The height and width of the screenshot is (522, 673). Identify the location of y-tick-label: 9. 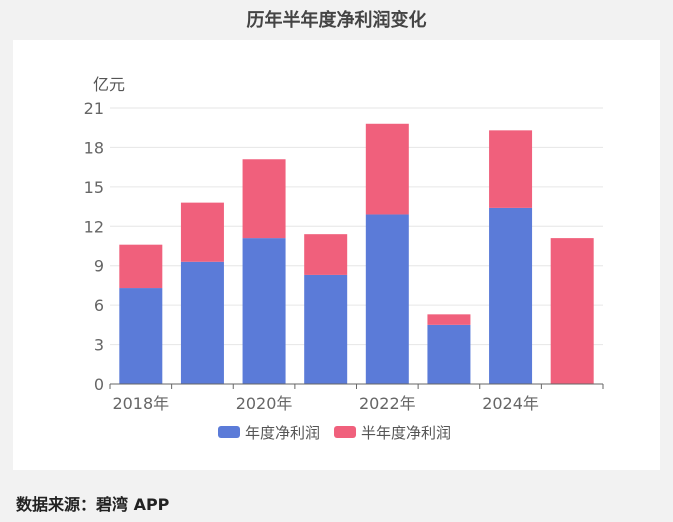
(99, 266).